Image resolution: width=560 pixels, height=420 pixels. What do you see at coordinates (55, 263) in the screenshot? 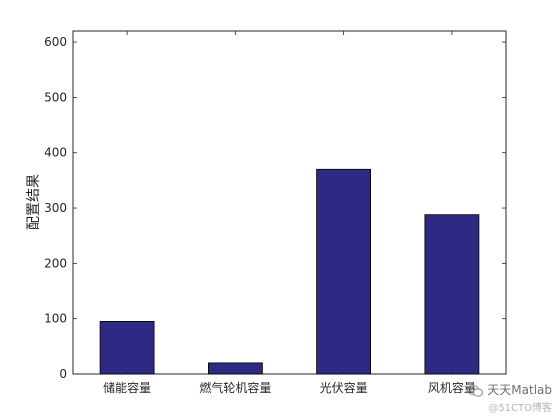
I see `y-tick-label: 200` at bounding box center [55, 263].